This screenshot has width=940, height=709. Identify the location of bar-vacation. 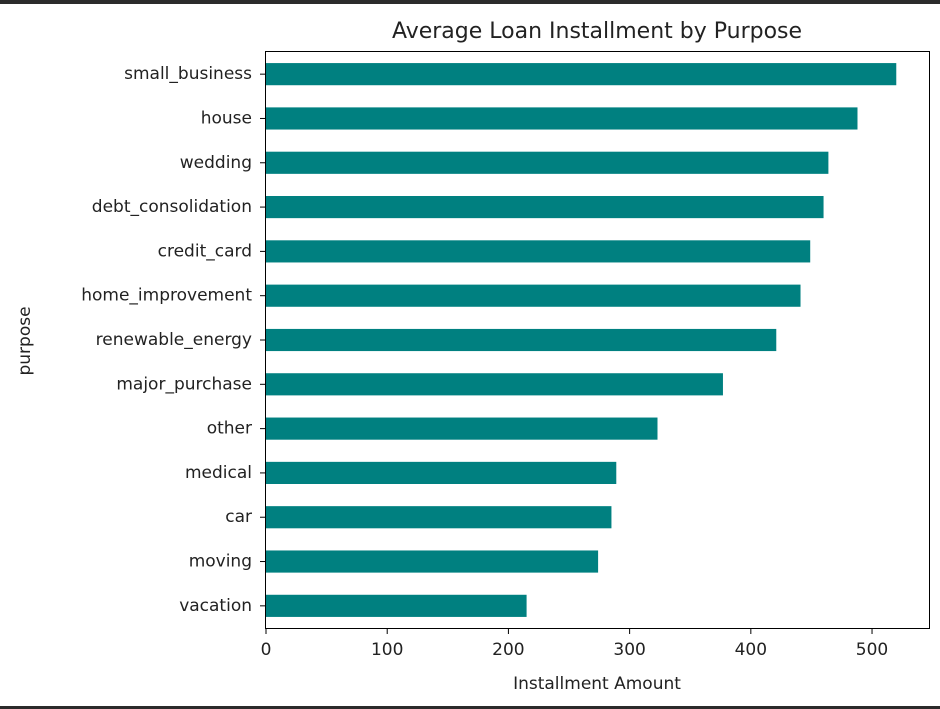
(396, 605).